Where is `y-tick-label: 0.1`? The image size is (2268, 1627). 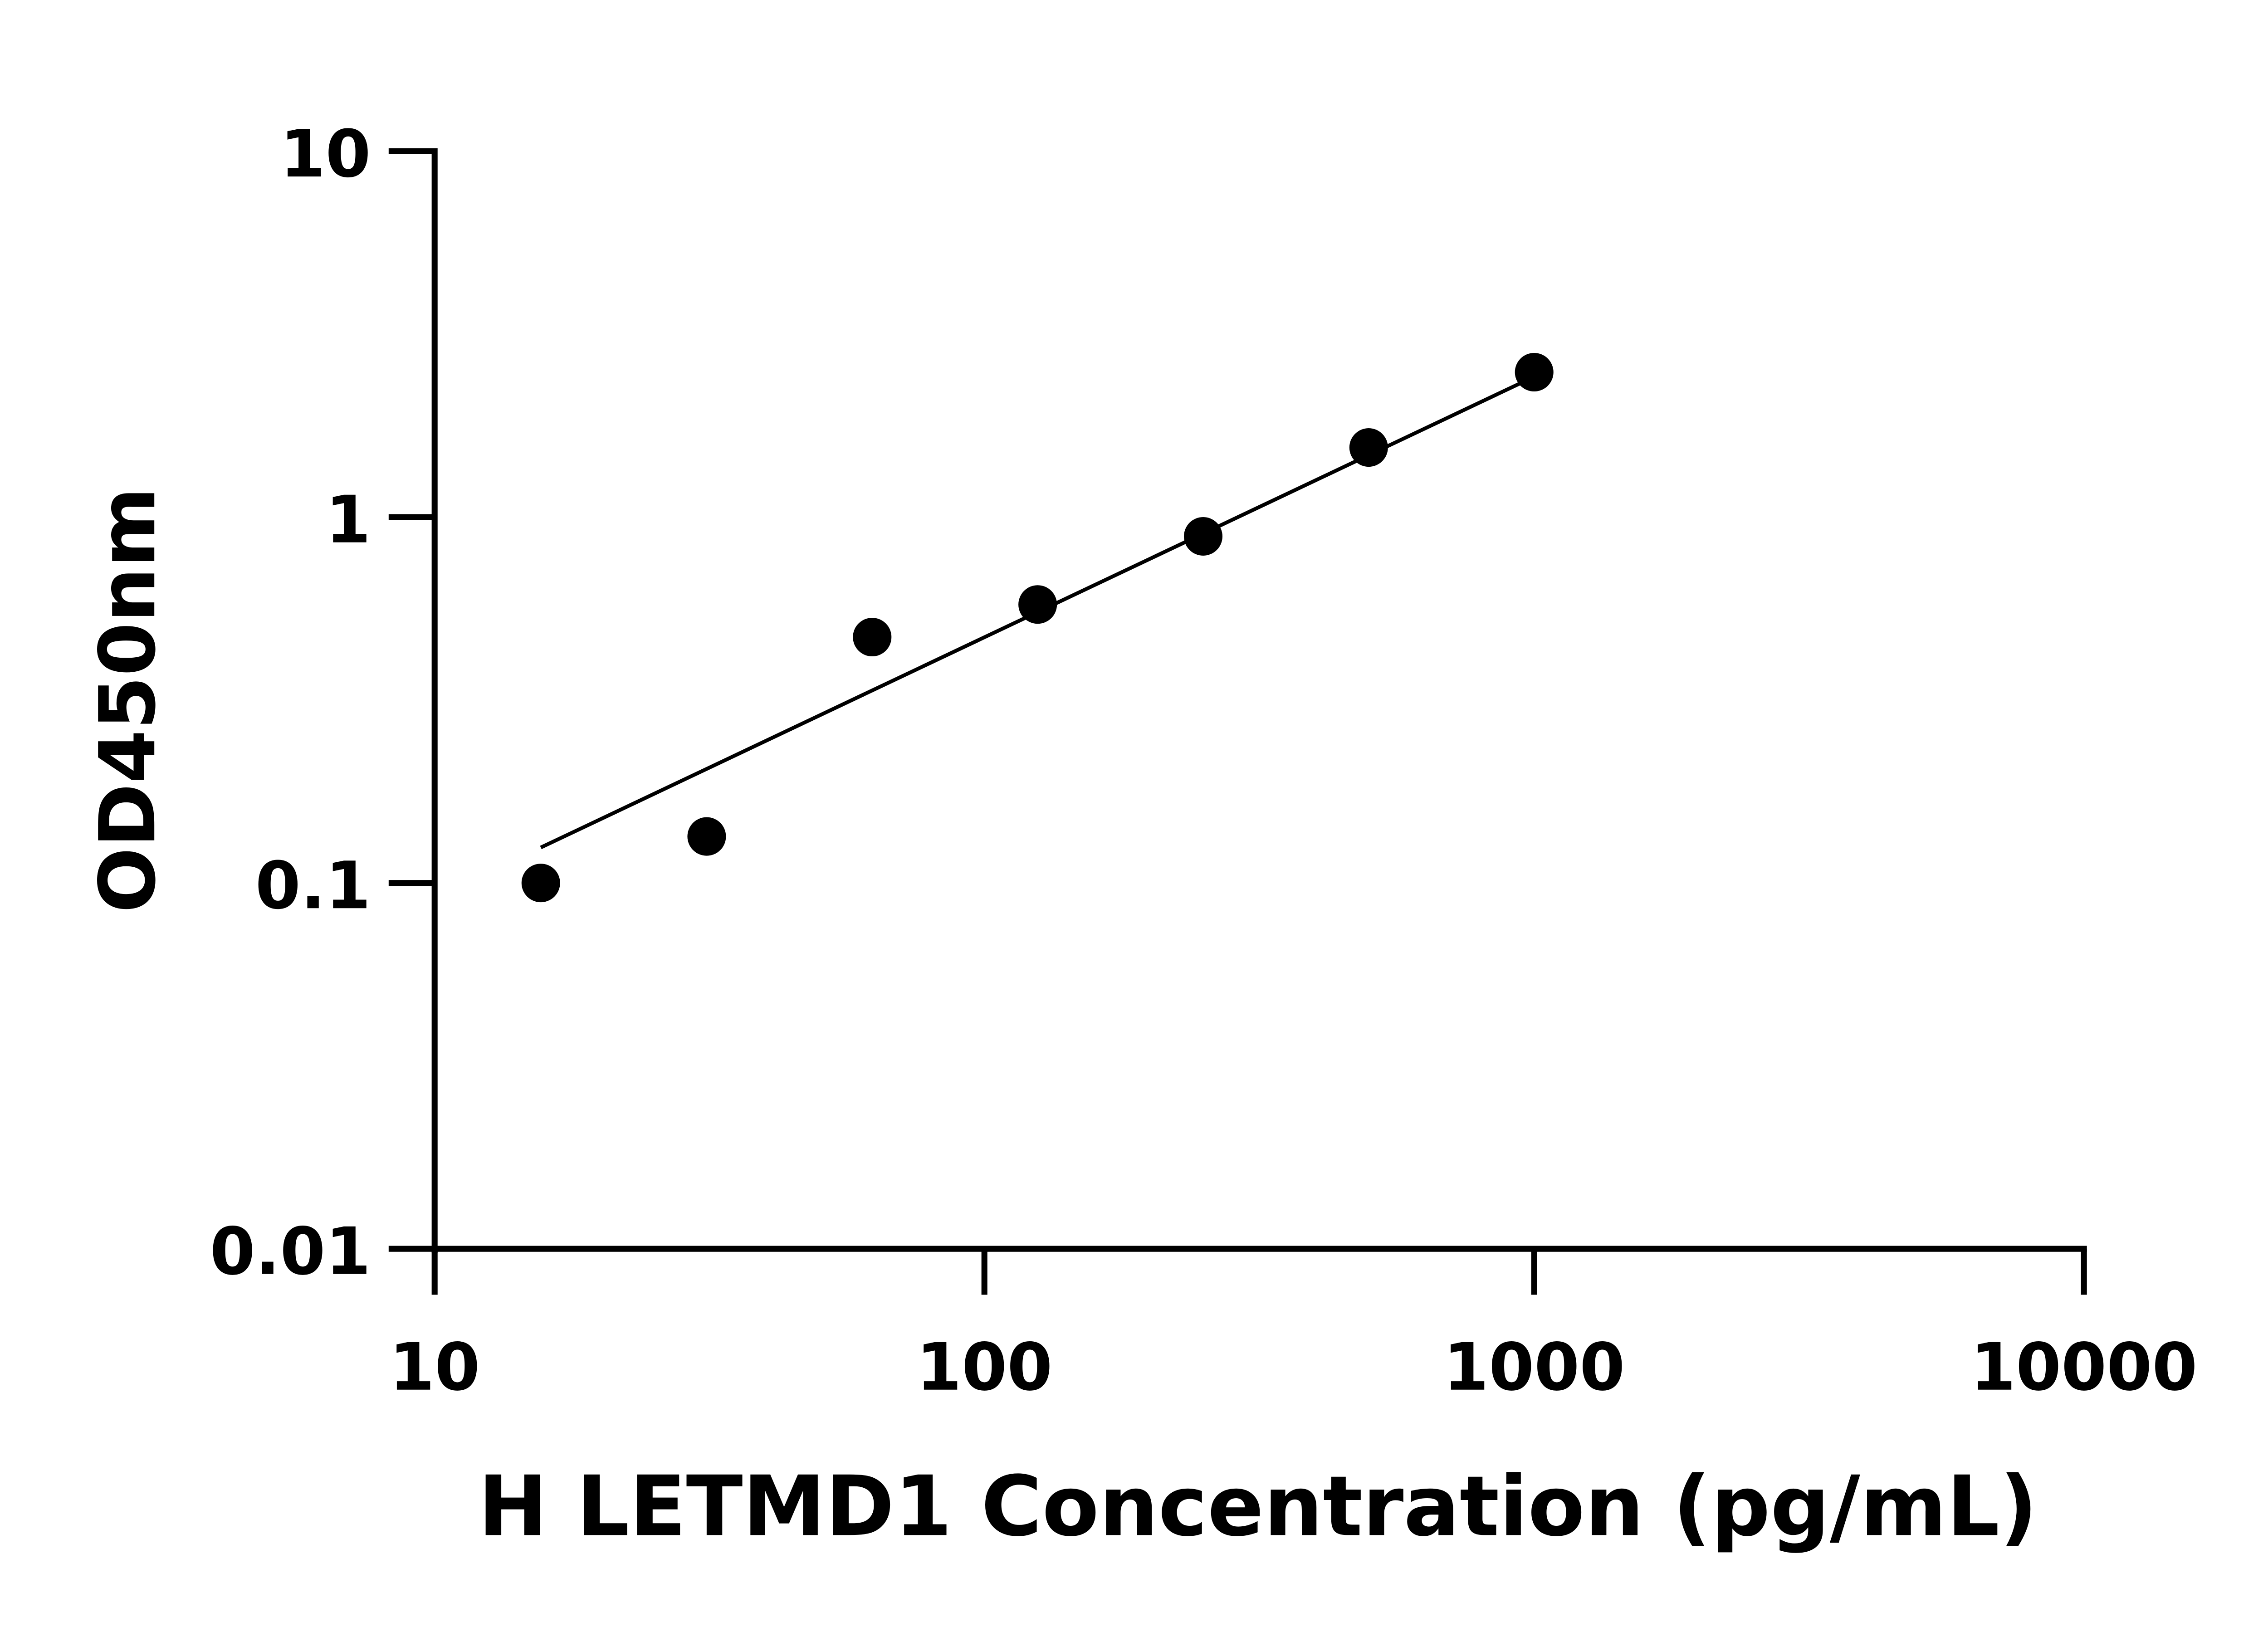 y-tick-label: 0.1 is located at coordinates (313, 885).